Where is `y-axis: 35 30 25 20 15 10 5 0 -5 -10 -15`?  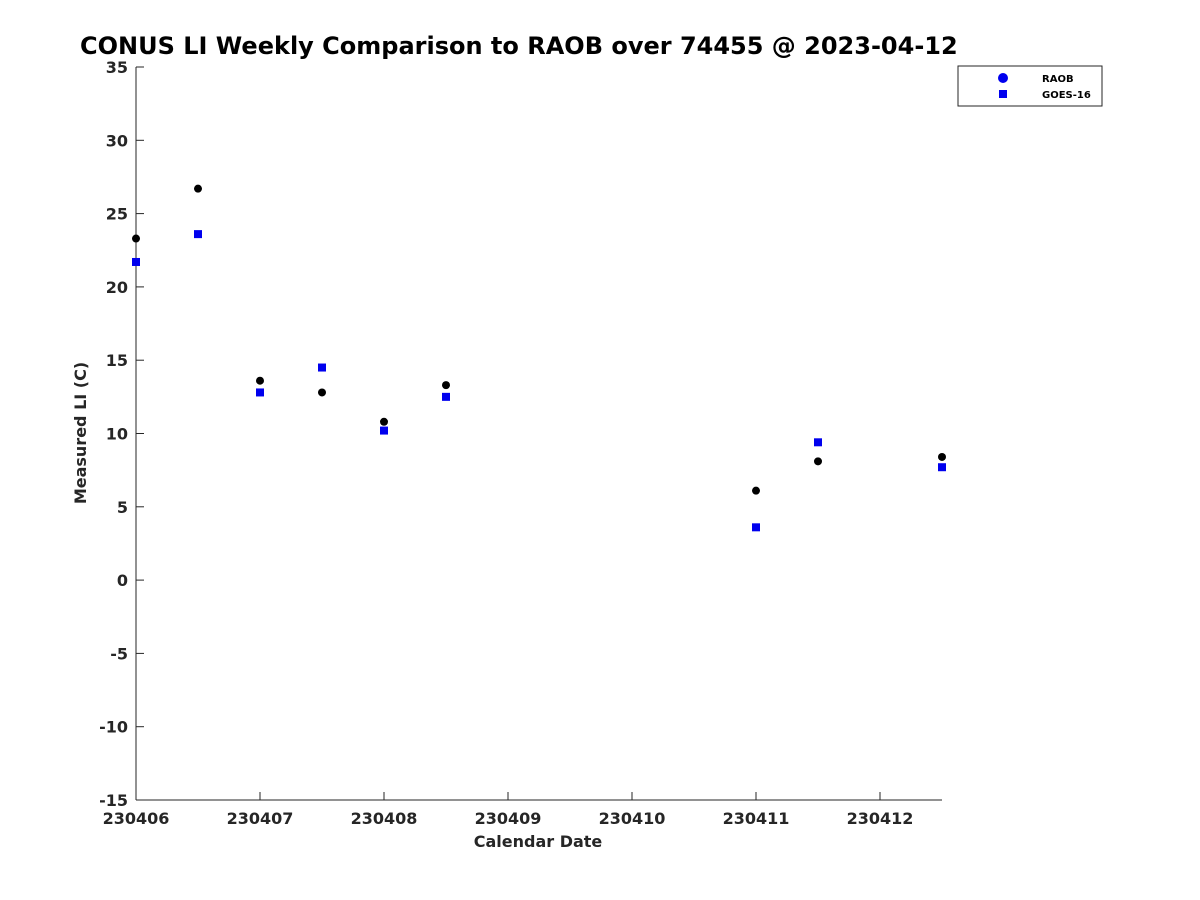
y-axis: 35 30 25 20 15 10 5 0 -5 -10 -15 is located at coordinates (121, 434).